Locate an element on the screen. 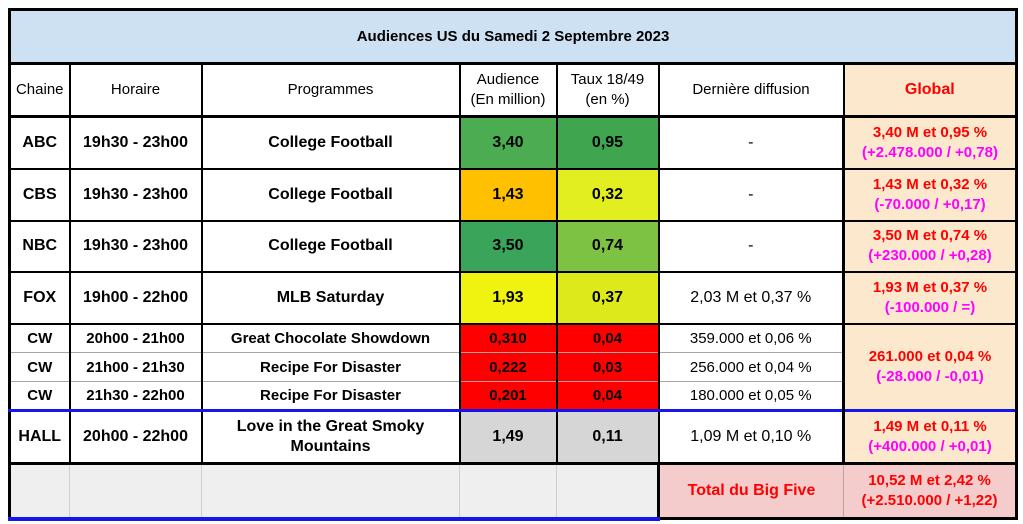 This screenshot has width=1023, height=524. global-main-value: 1,43 M et 0,32 % is located at coordinates (930, 184).